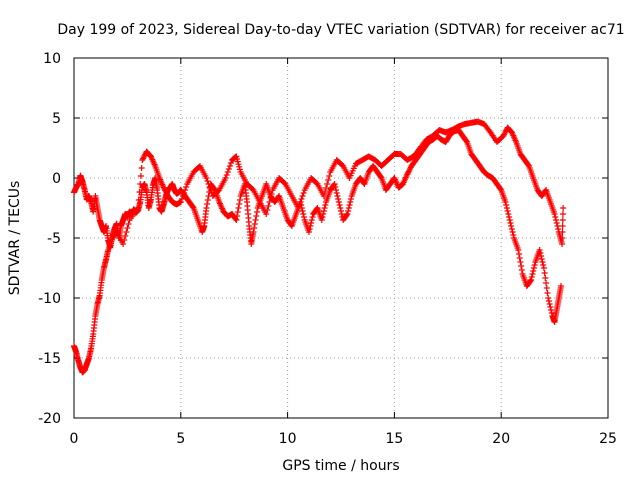 The width and height of the screenshot is (640, 480). What do you see at coordinates (56, 119) in the screenshot?
I see `y-tick-label: 5` at bounding box center [56, 119].